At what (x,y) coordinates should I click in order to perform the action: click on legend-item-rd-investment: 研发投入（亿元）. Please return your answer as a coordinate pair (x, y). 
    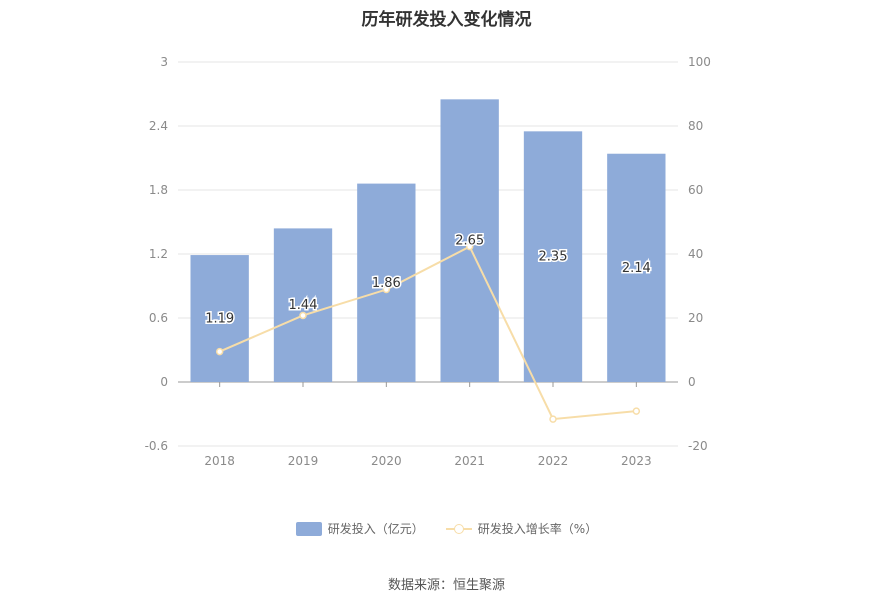
    Looking at the image, I should click on (359, 528).